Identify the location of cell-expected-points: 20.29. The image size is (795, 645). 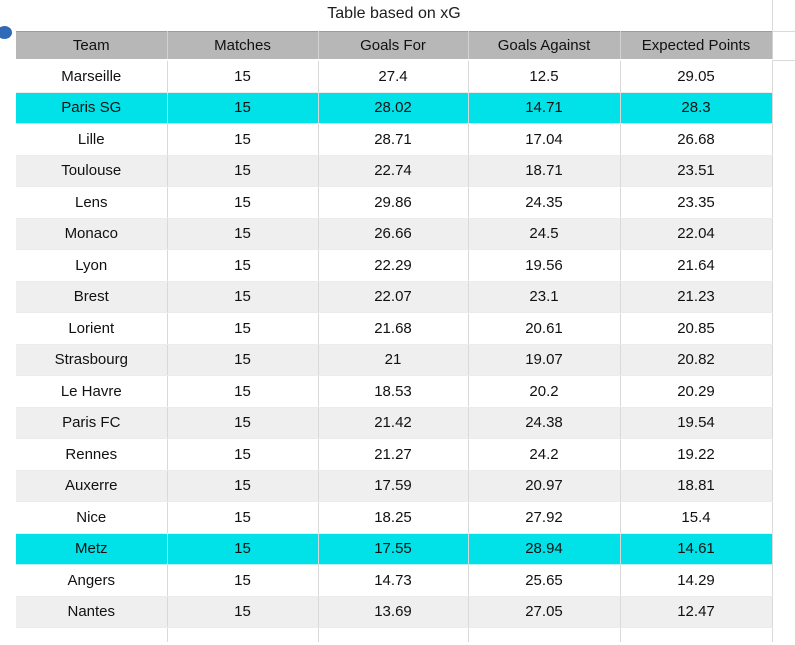
(696, 391).